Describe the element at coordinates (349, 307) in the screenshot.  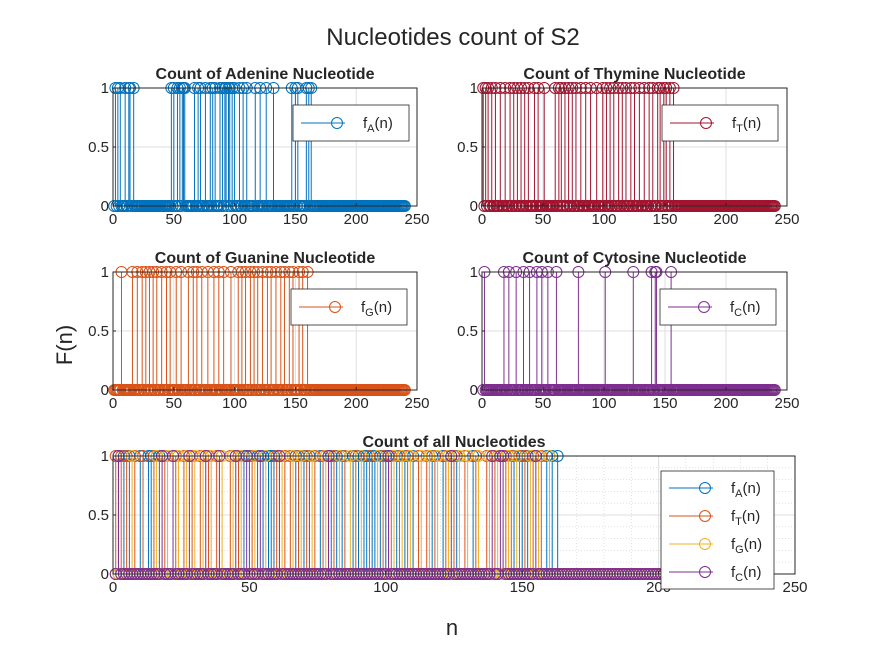
I see `legend: fG(n)` at that location.